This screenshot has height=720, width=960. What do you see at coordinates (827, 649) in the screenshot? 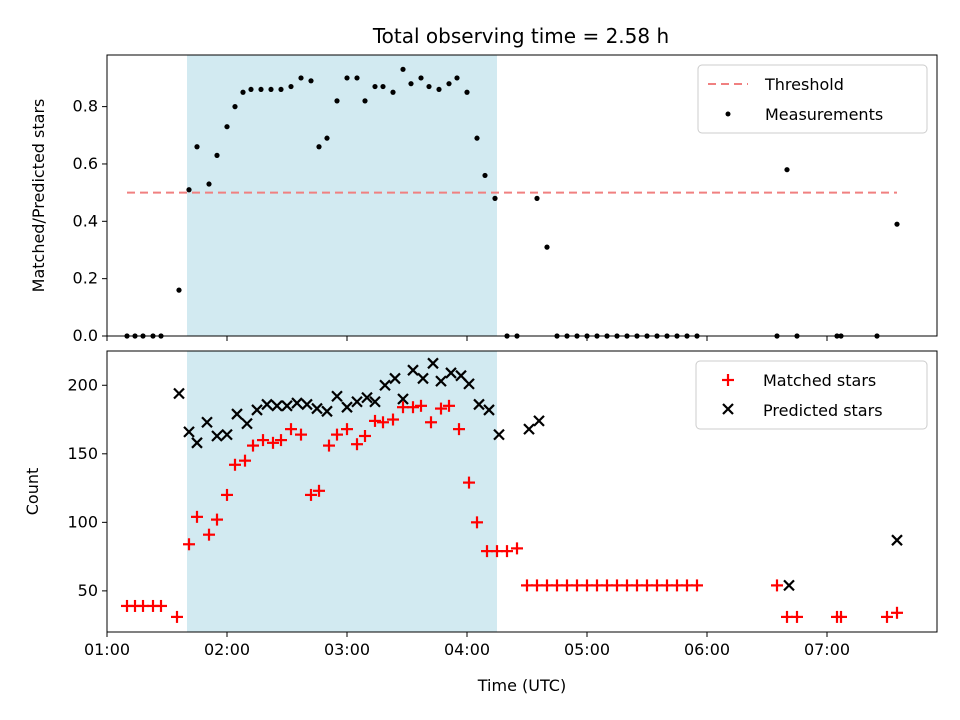
I see `x-tick-label: 07:00` at bounding box center [827, 649].